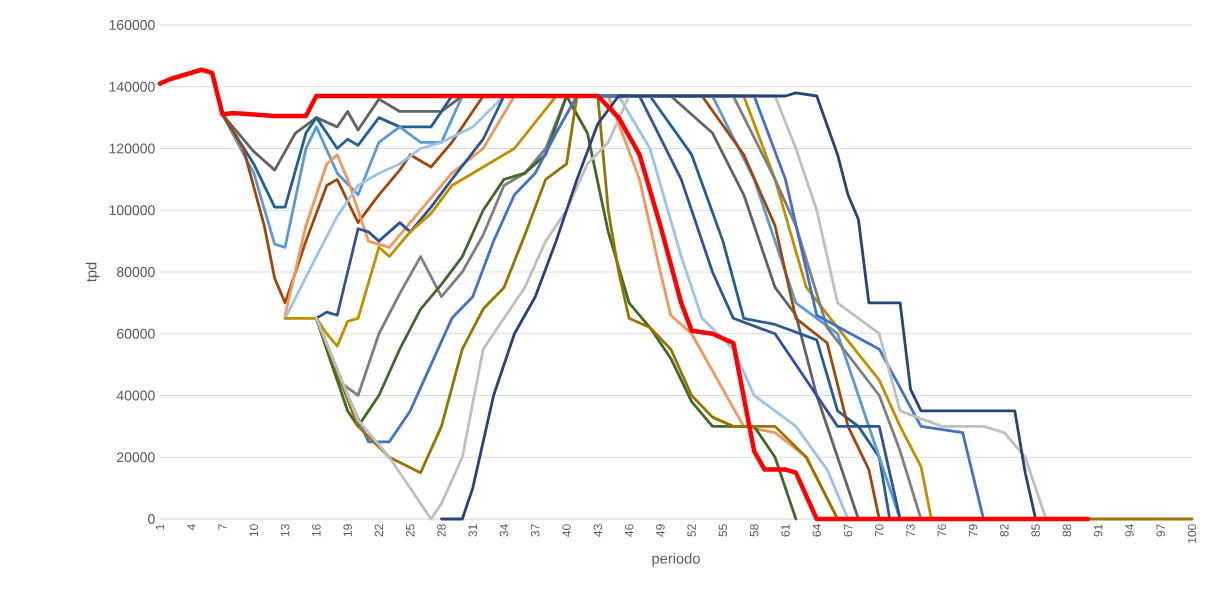  Describe the element at coordinates (1129, 530) in the screenshot. I see `x-tick-label: 94` at that location.